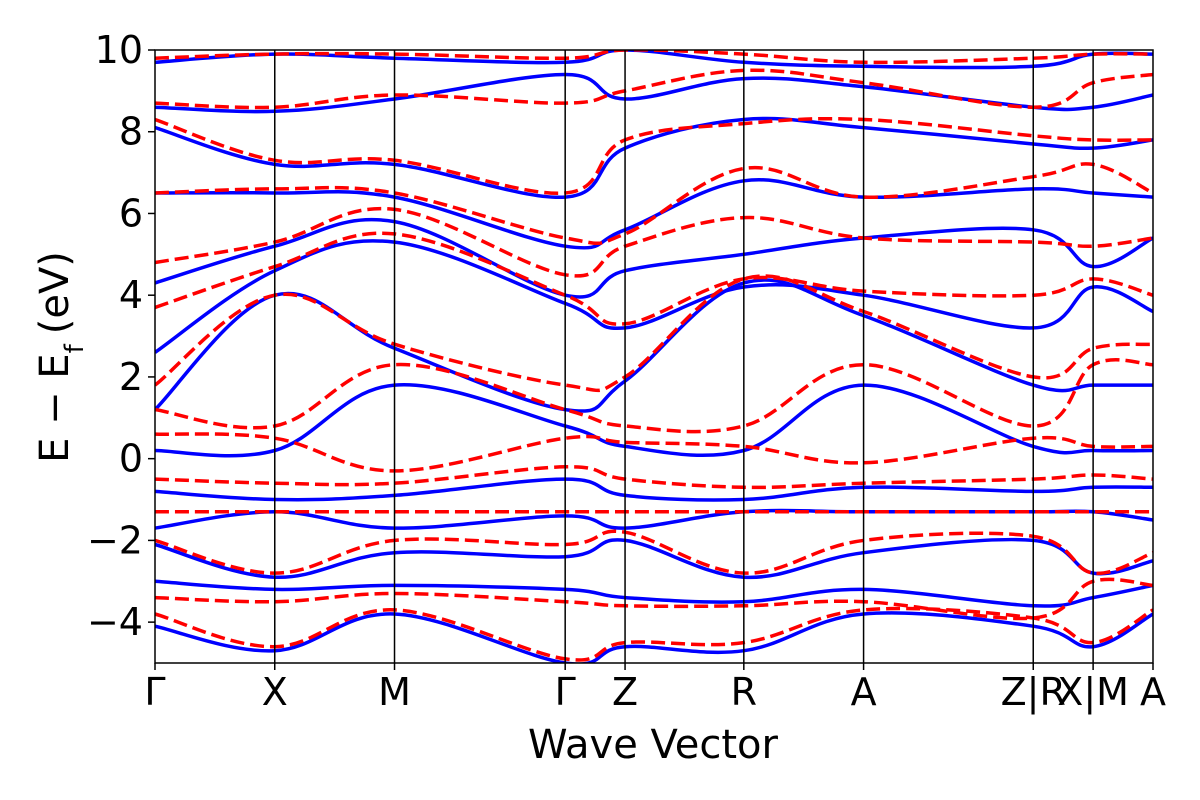 This screenshot has height=800, width=1200. I want to click on y-axis-title-subscript: f, so click(75, 348).